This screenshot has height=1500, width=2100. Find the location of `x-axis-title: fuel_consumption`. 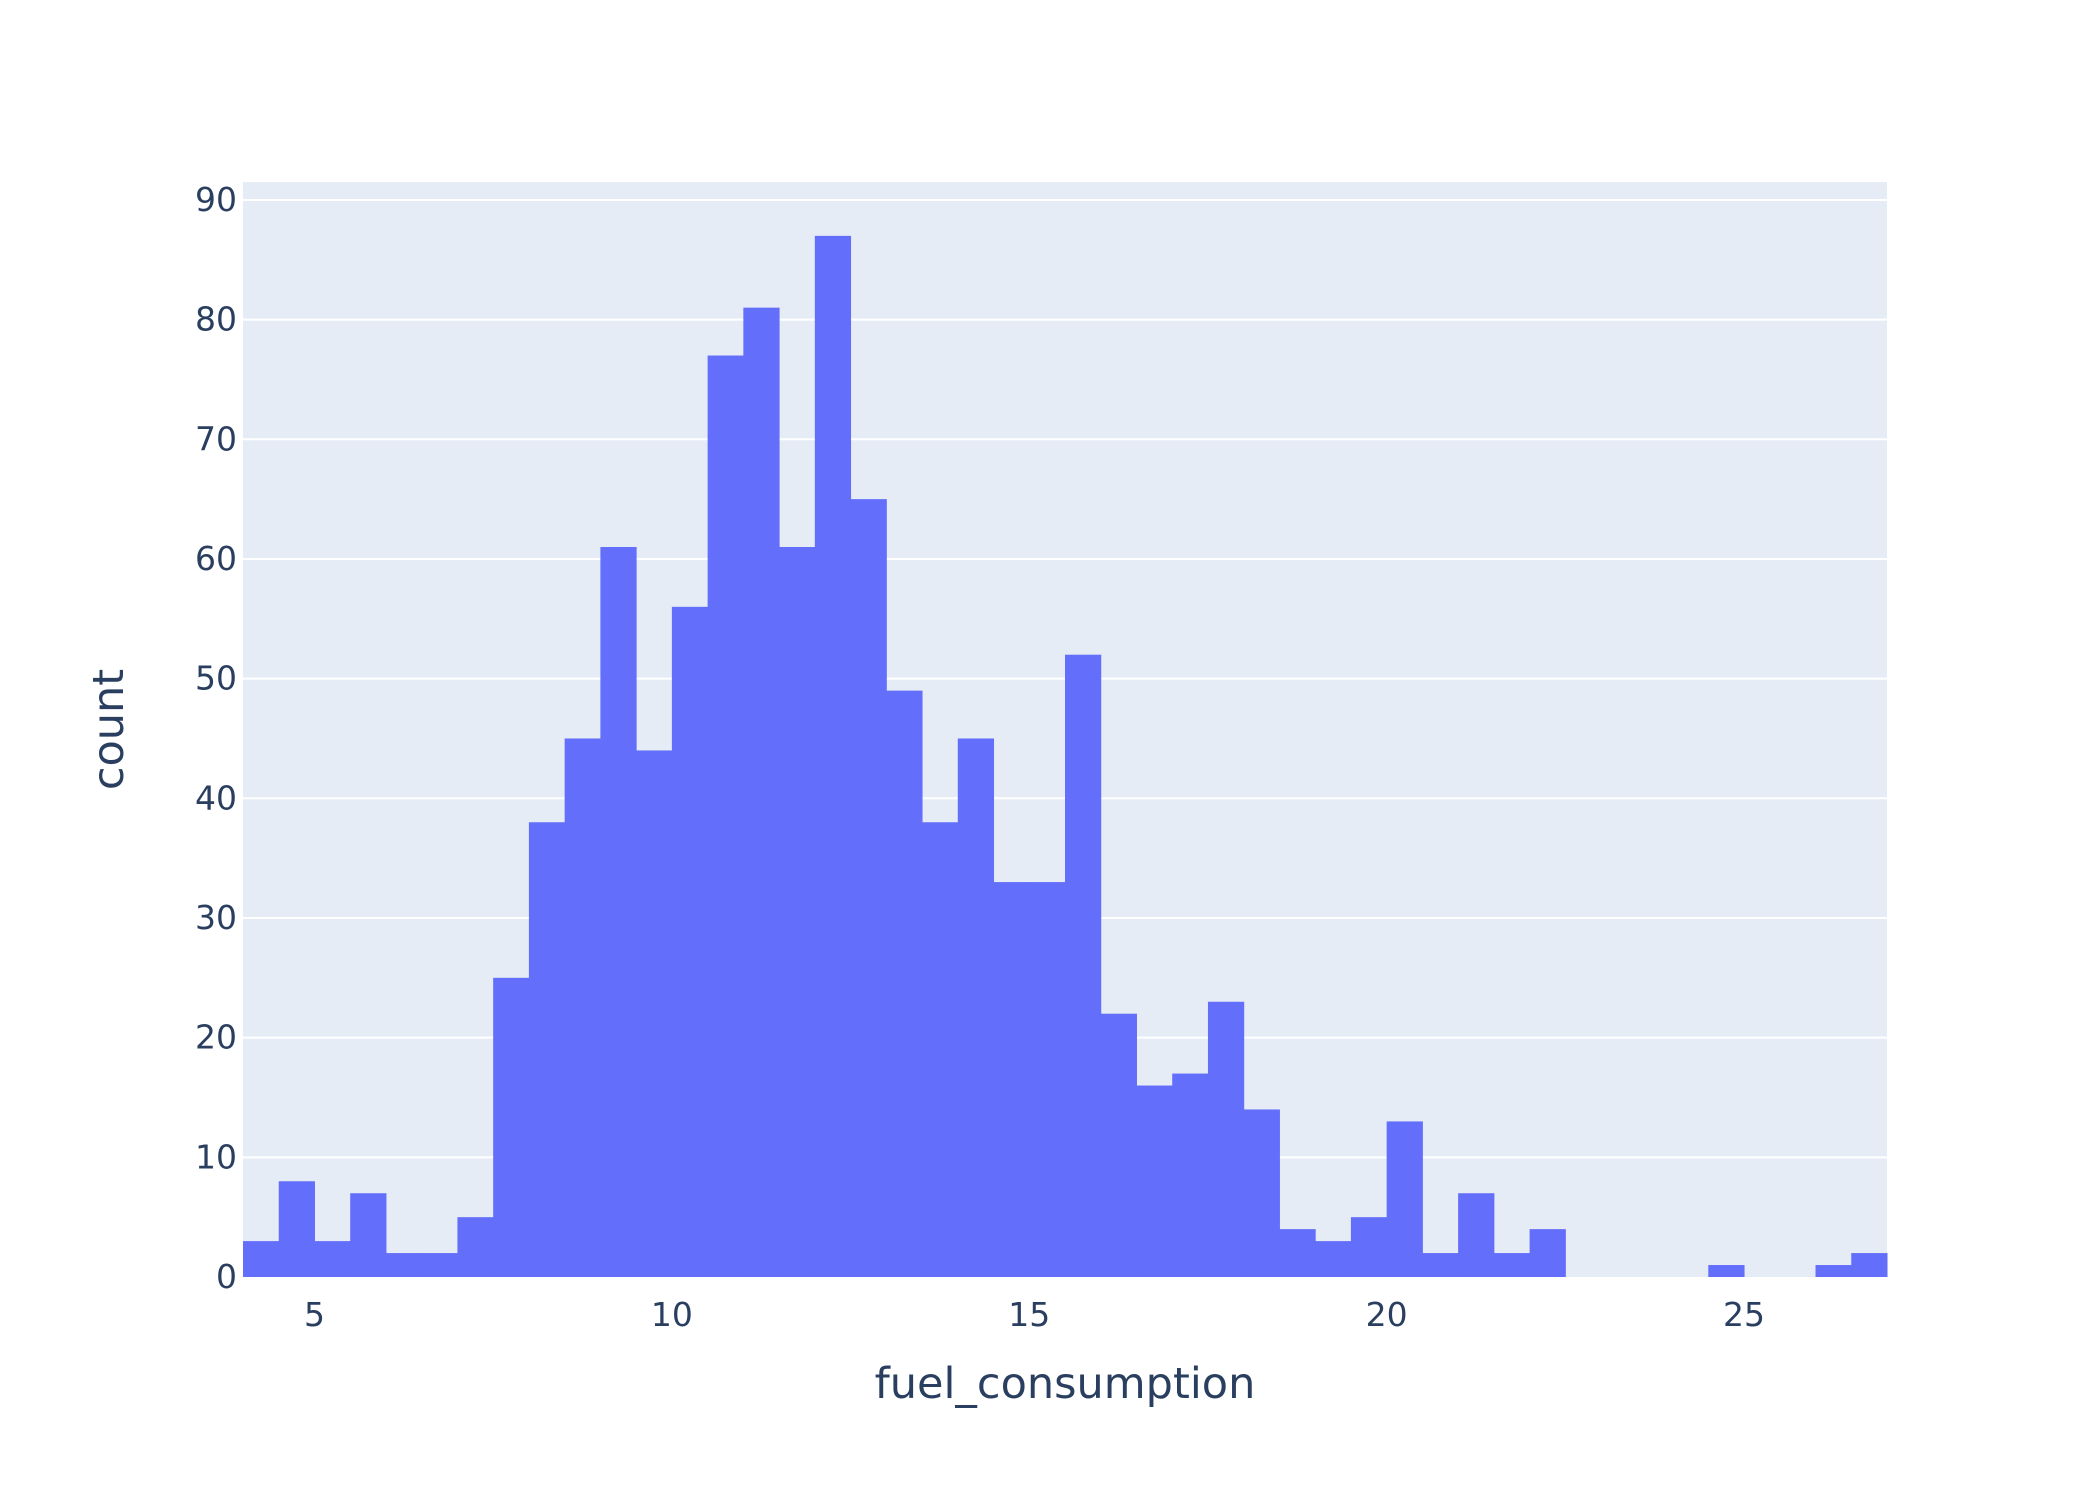

x-axis-title: fuel_consumption is located at coordinates (1065, 1384).